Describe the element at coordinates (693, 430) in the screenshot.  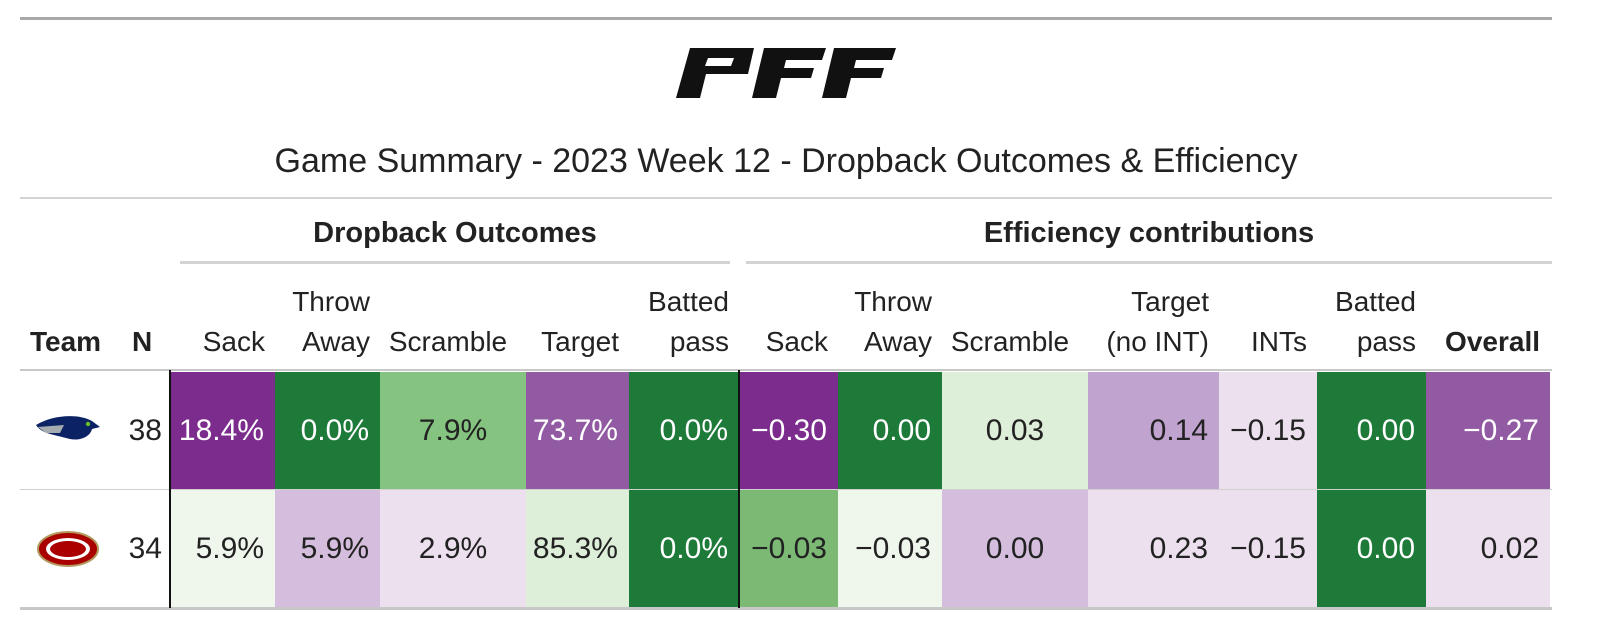
I see `outcome-cell-0-4-value: 0.0%` at that location.